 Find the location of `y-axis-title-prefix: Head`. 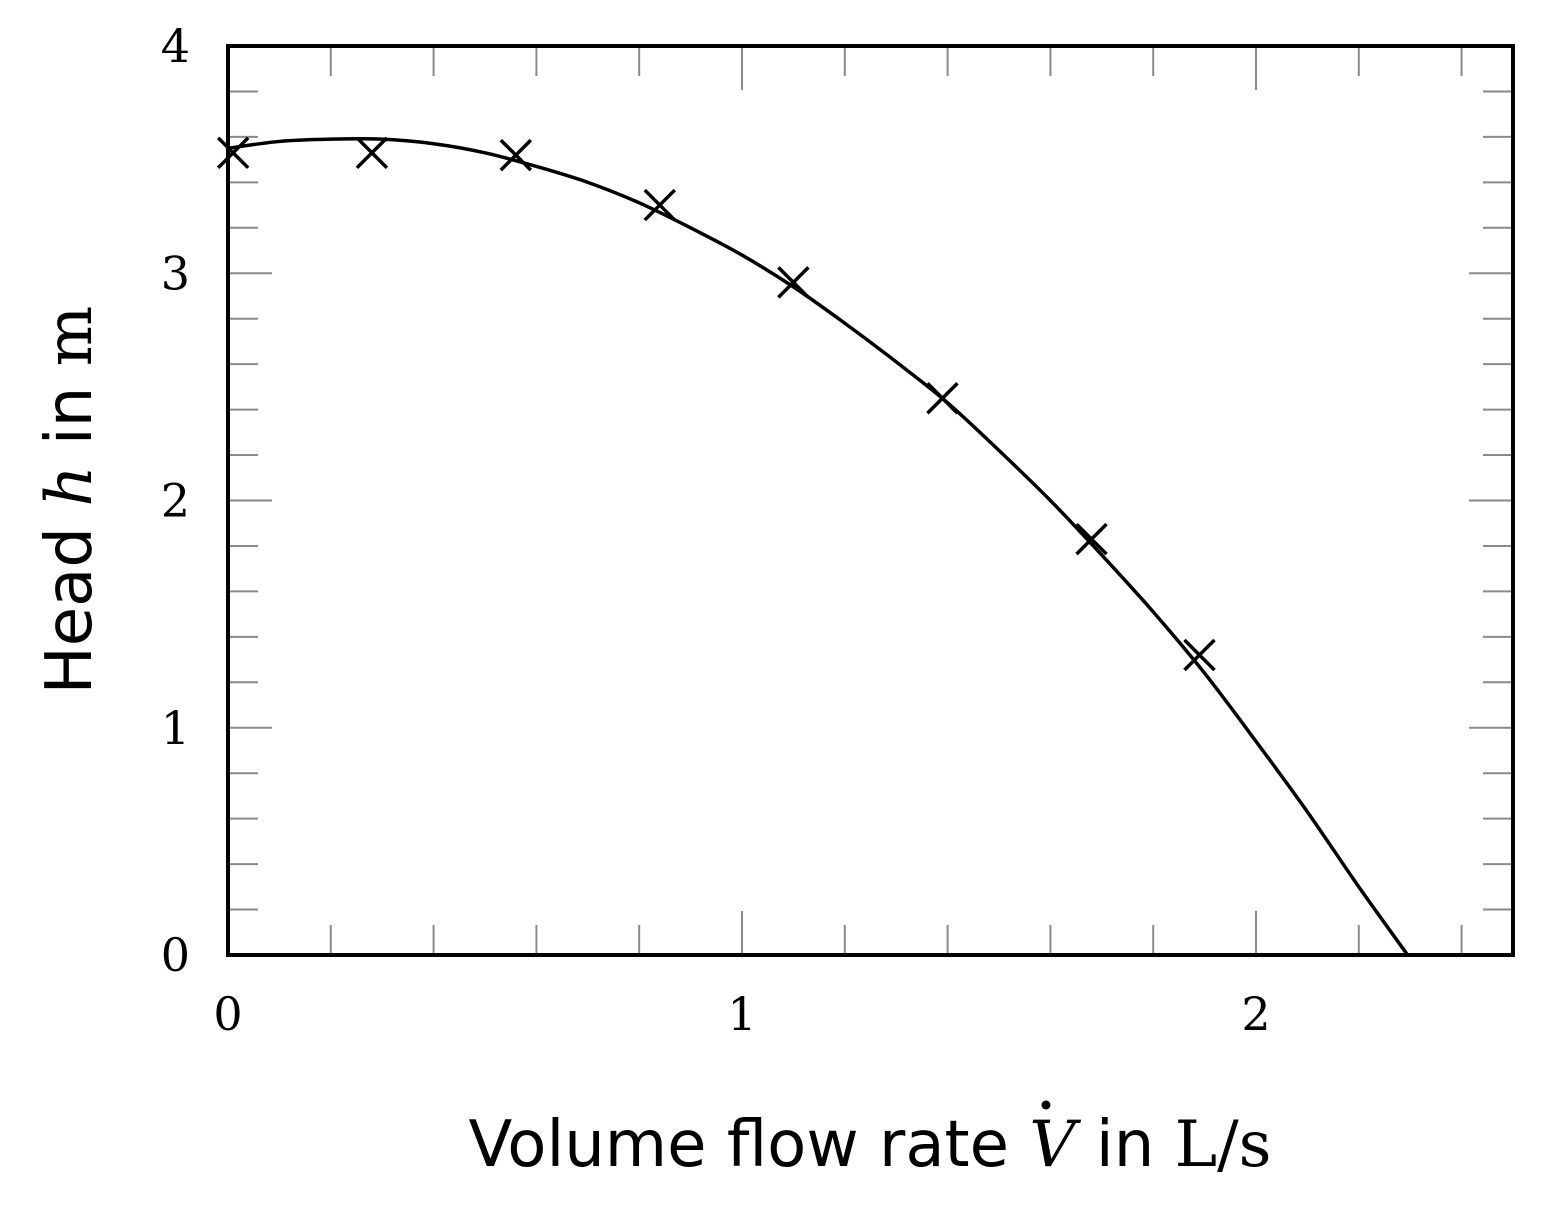

y-axis-title-prefix: Head is located at coordinates (70, 601).